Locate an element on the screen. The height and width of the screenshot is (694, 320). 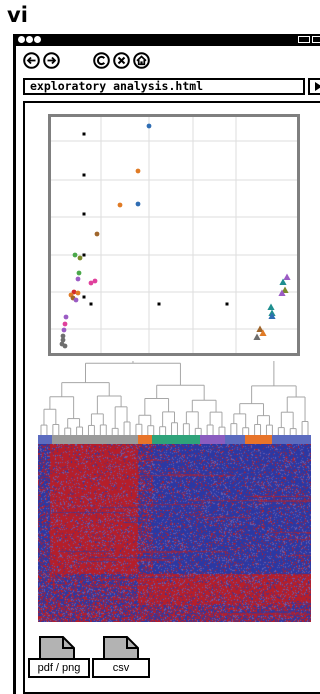
download-csv-button: csv is located at coordinates (121, 657).